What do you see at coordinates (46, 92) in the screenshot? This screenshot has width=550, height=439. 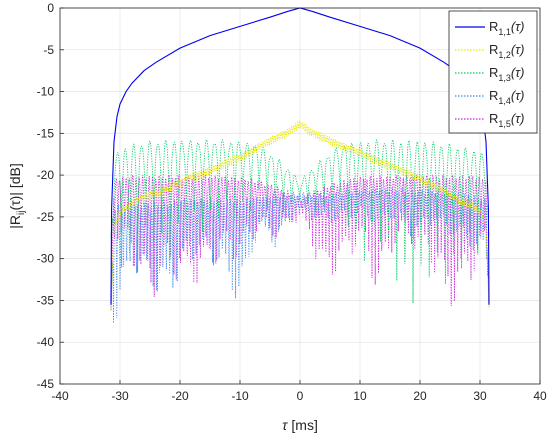 I see `y-tick-label: -10` at bounding box center [46, 92].